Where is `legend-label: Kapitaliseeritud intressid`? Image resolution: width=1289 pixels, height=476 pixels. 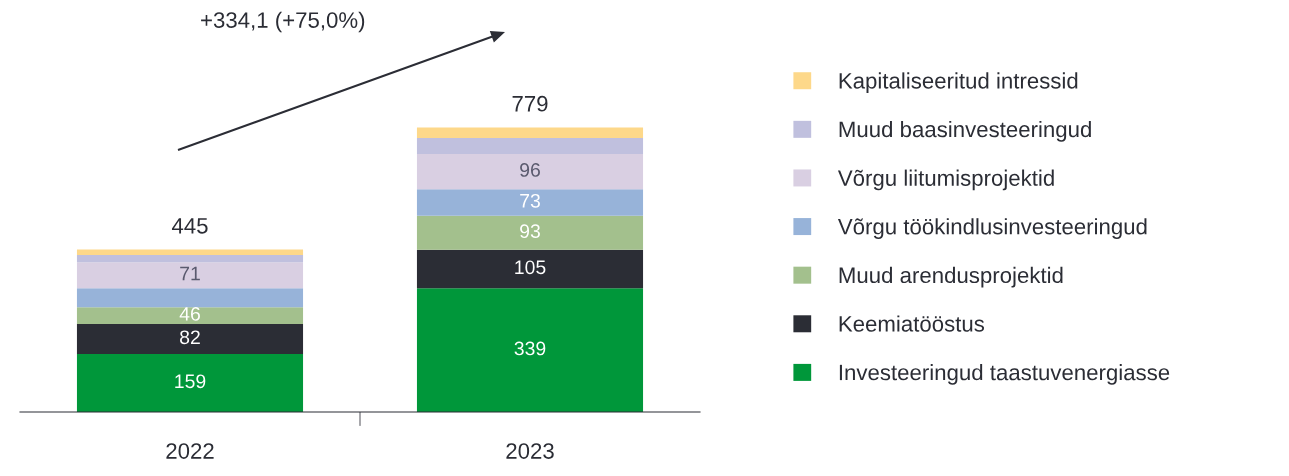 legend-label: Kapitaliseeritud intressid is located at coordinates (958, 83).